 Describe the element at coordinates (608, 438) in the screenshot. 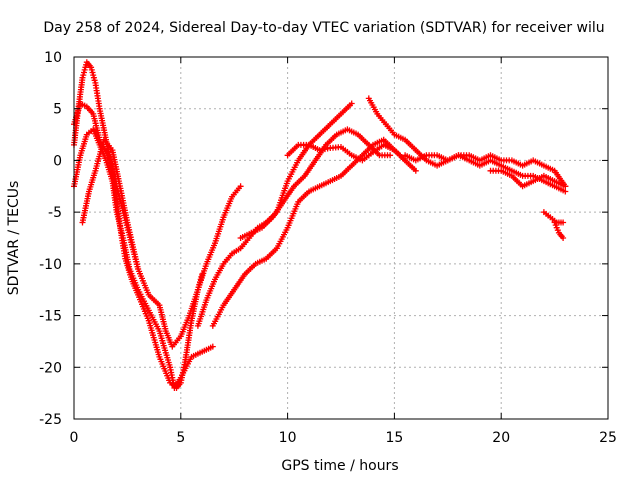

I see `x-tick-label: 25` at that location.